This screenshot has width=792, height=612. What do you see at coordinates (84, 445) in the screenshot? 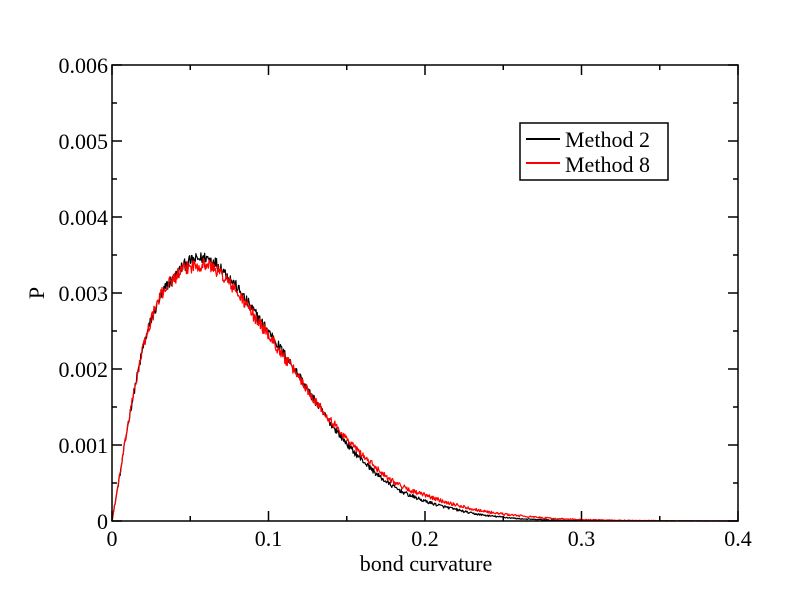
I see `y-tick-label: 0.001` at bounding box center [84, 445].